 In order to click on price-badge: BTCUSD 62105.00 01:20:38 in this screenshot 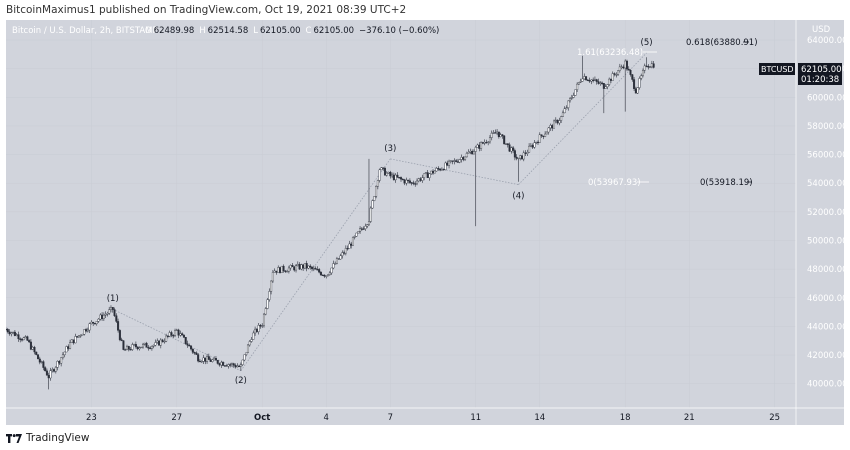, I will do `click(800, 74)`.